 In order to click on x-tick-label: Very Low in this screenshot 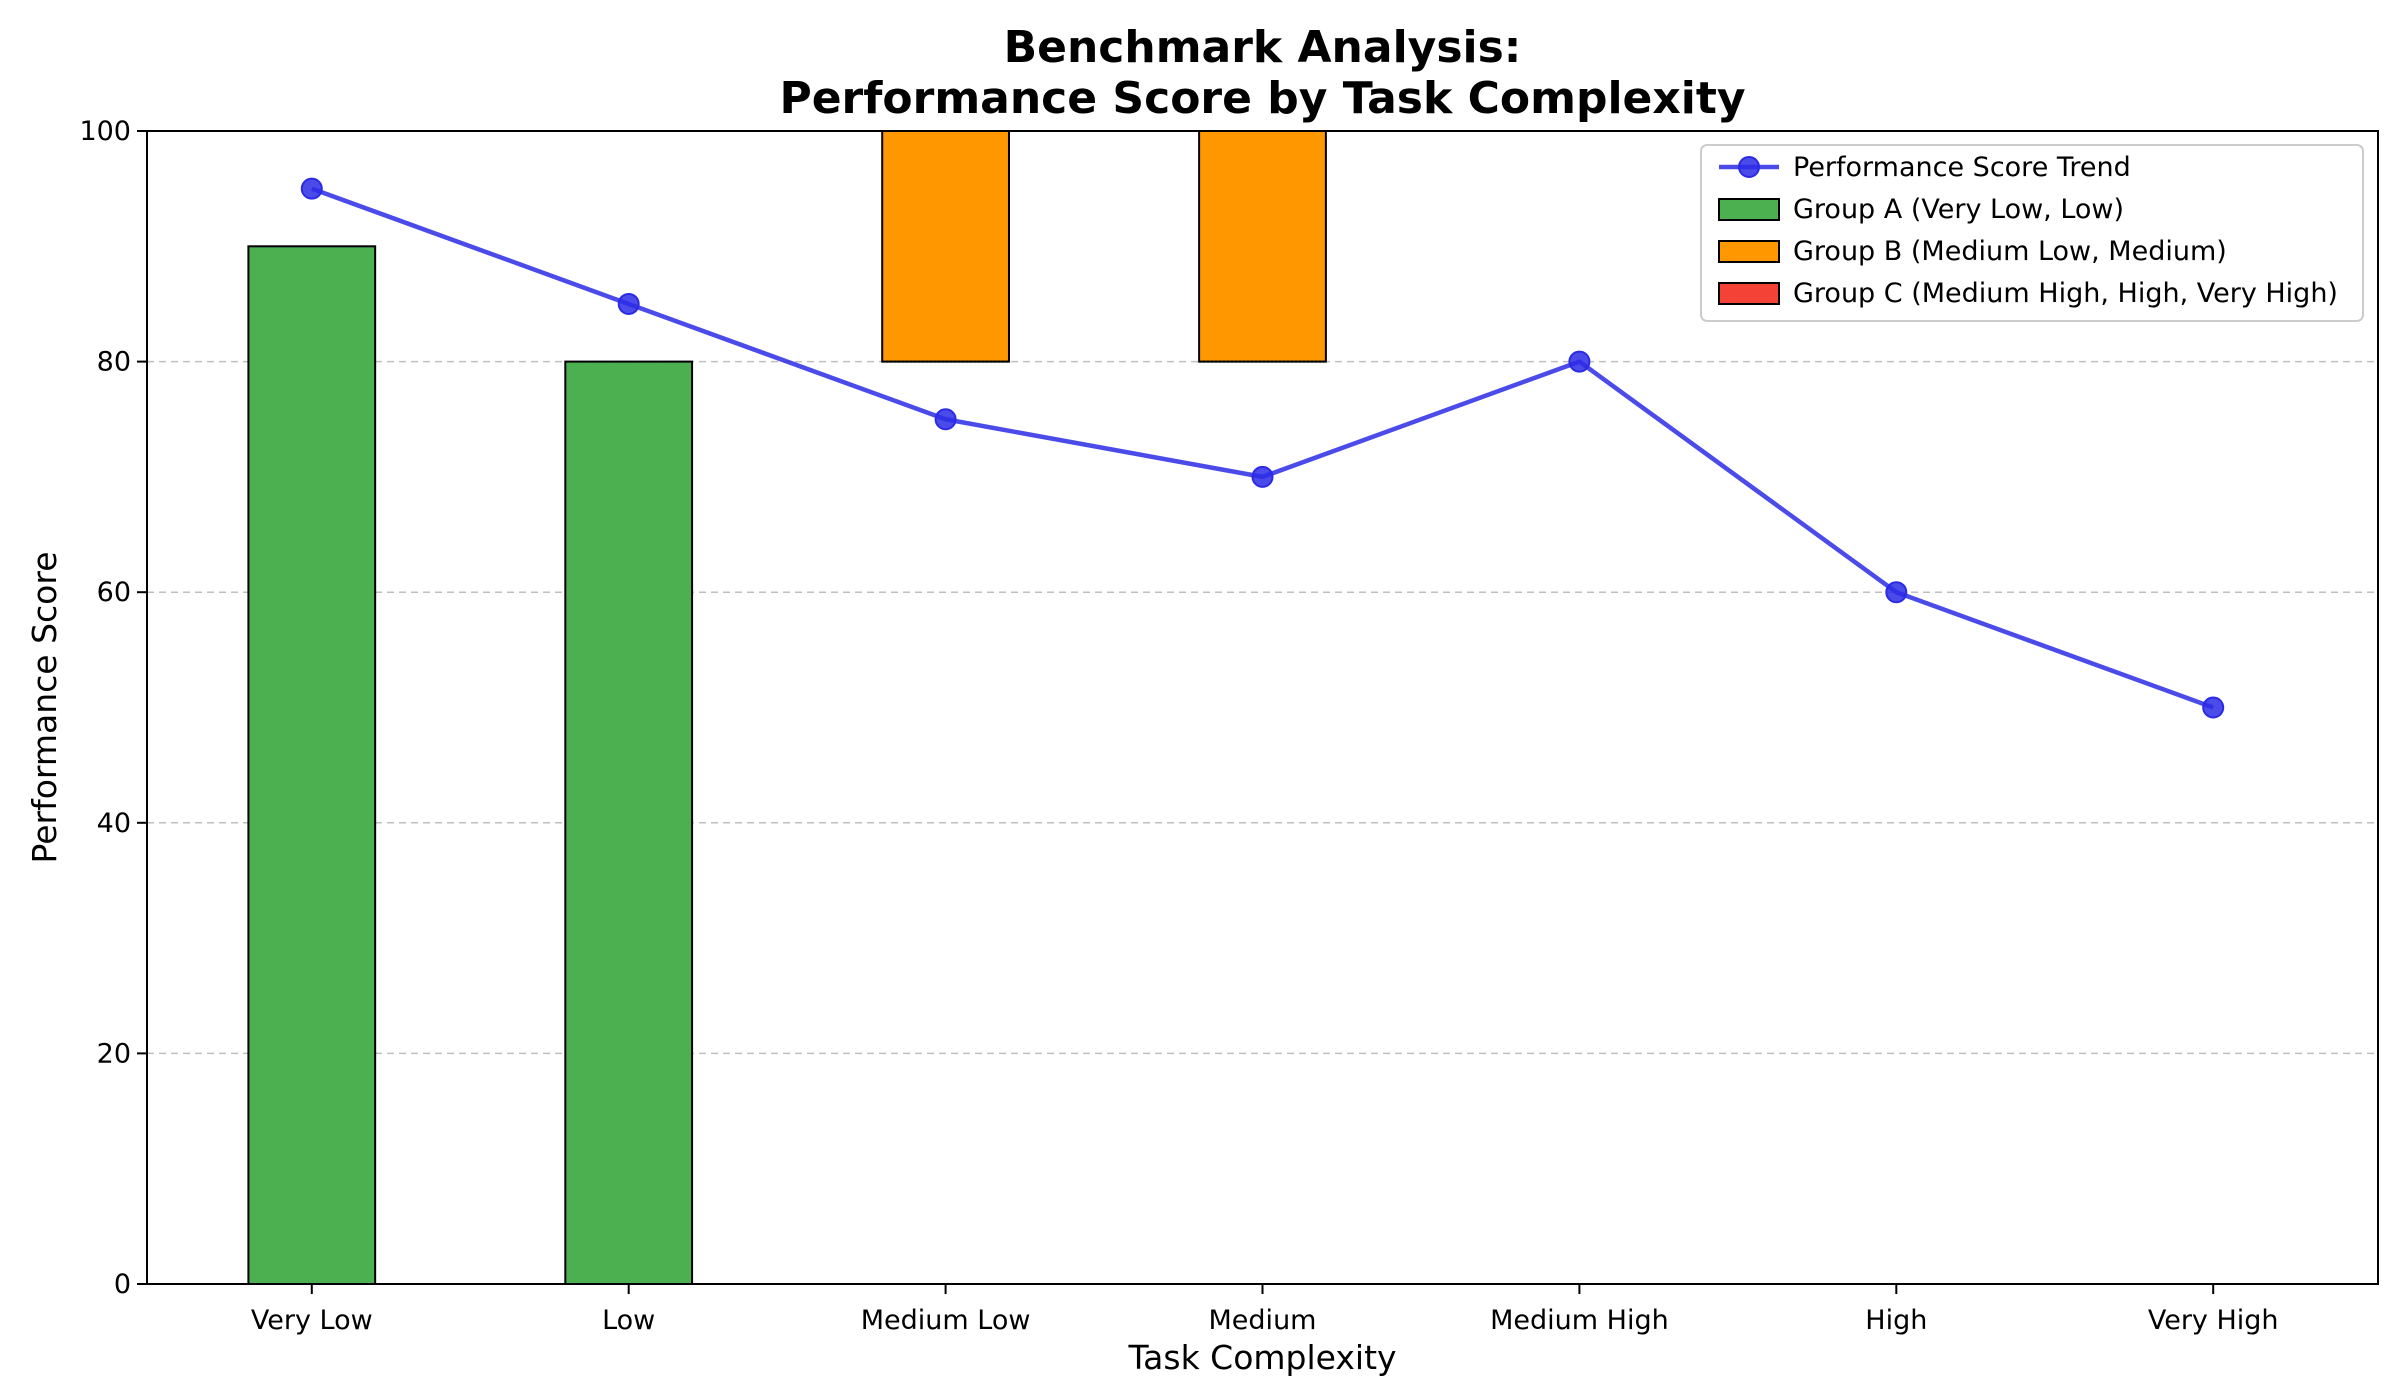, I will do `click(312, 1320)`.